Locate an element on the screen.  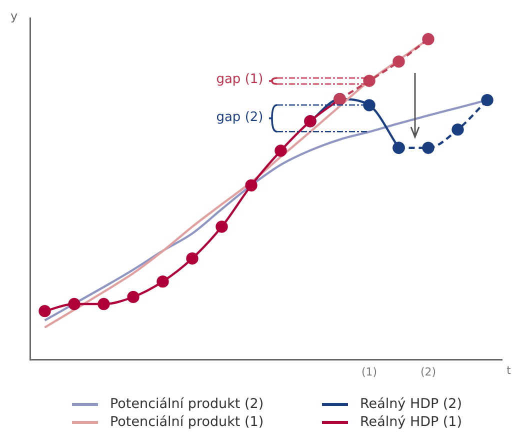
legend-label: Potenciální produkt (2) is located at coordinates (187, 404).